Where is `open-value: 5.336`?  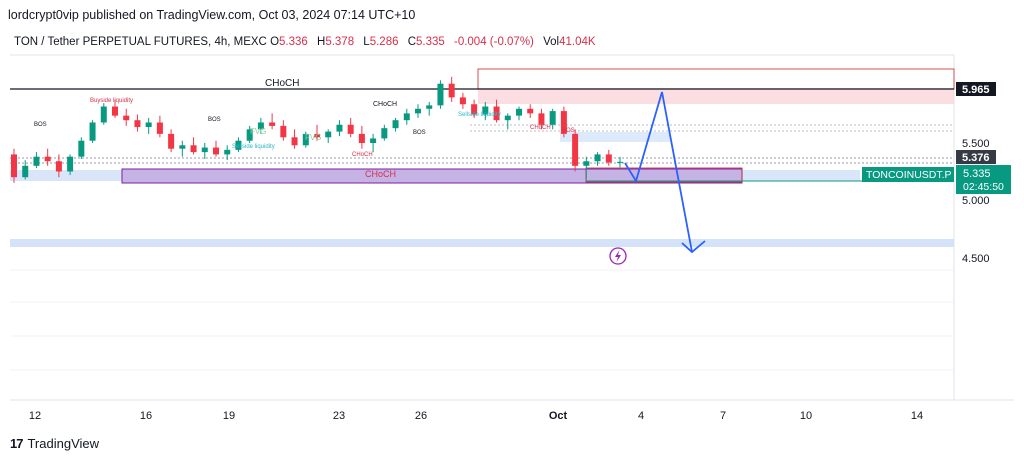 open-value: 5.336 is located at coordinates (293, 42).